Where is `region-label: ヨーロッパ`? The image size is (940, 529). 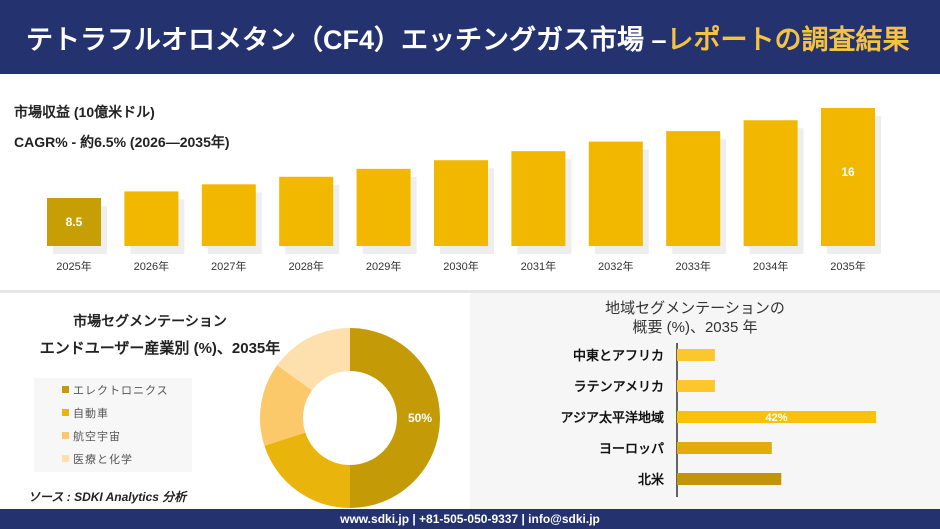
region-label: ヨーロッパ is located at coordinates (631, 448).